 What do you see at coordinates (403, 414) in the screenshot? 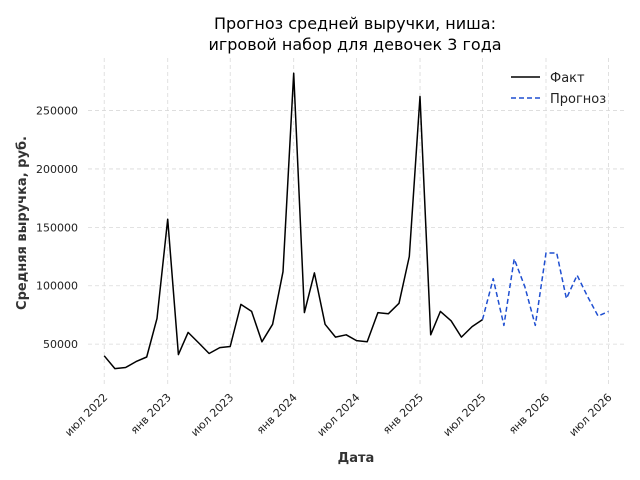
I see `x-tick-label: янв 2025` at bounding box center [403, 414].